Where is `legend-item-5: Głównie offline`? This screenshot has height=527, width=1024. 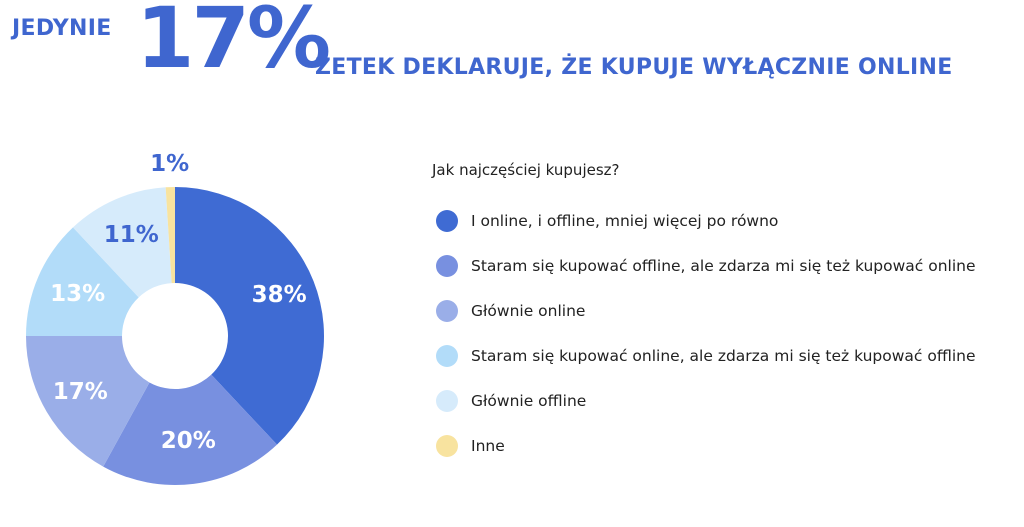 legend-item-5: Głównie offline is located at coordinates (511, 401).